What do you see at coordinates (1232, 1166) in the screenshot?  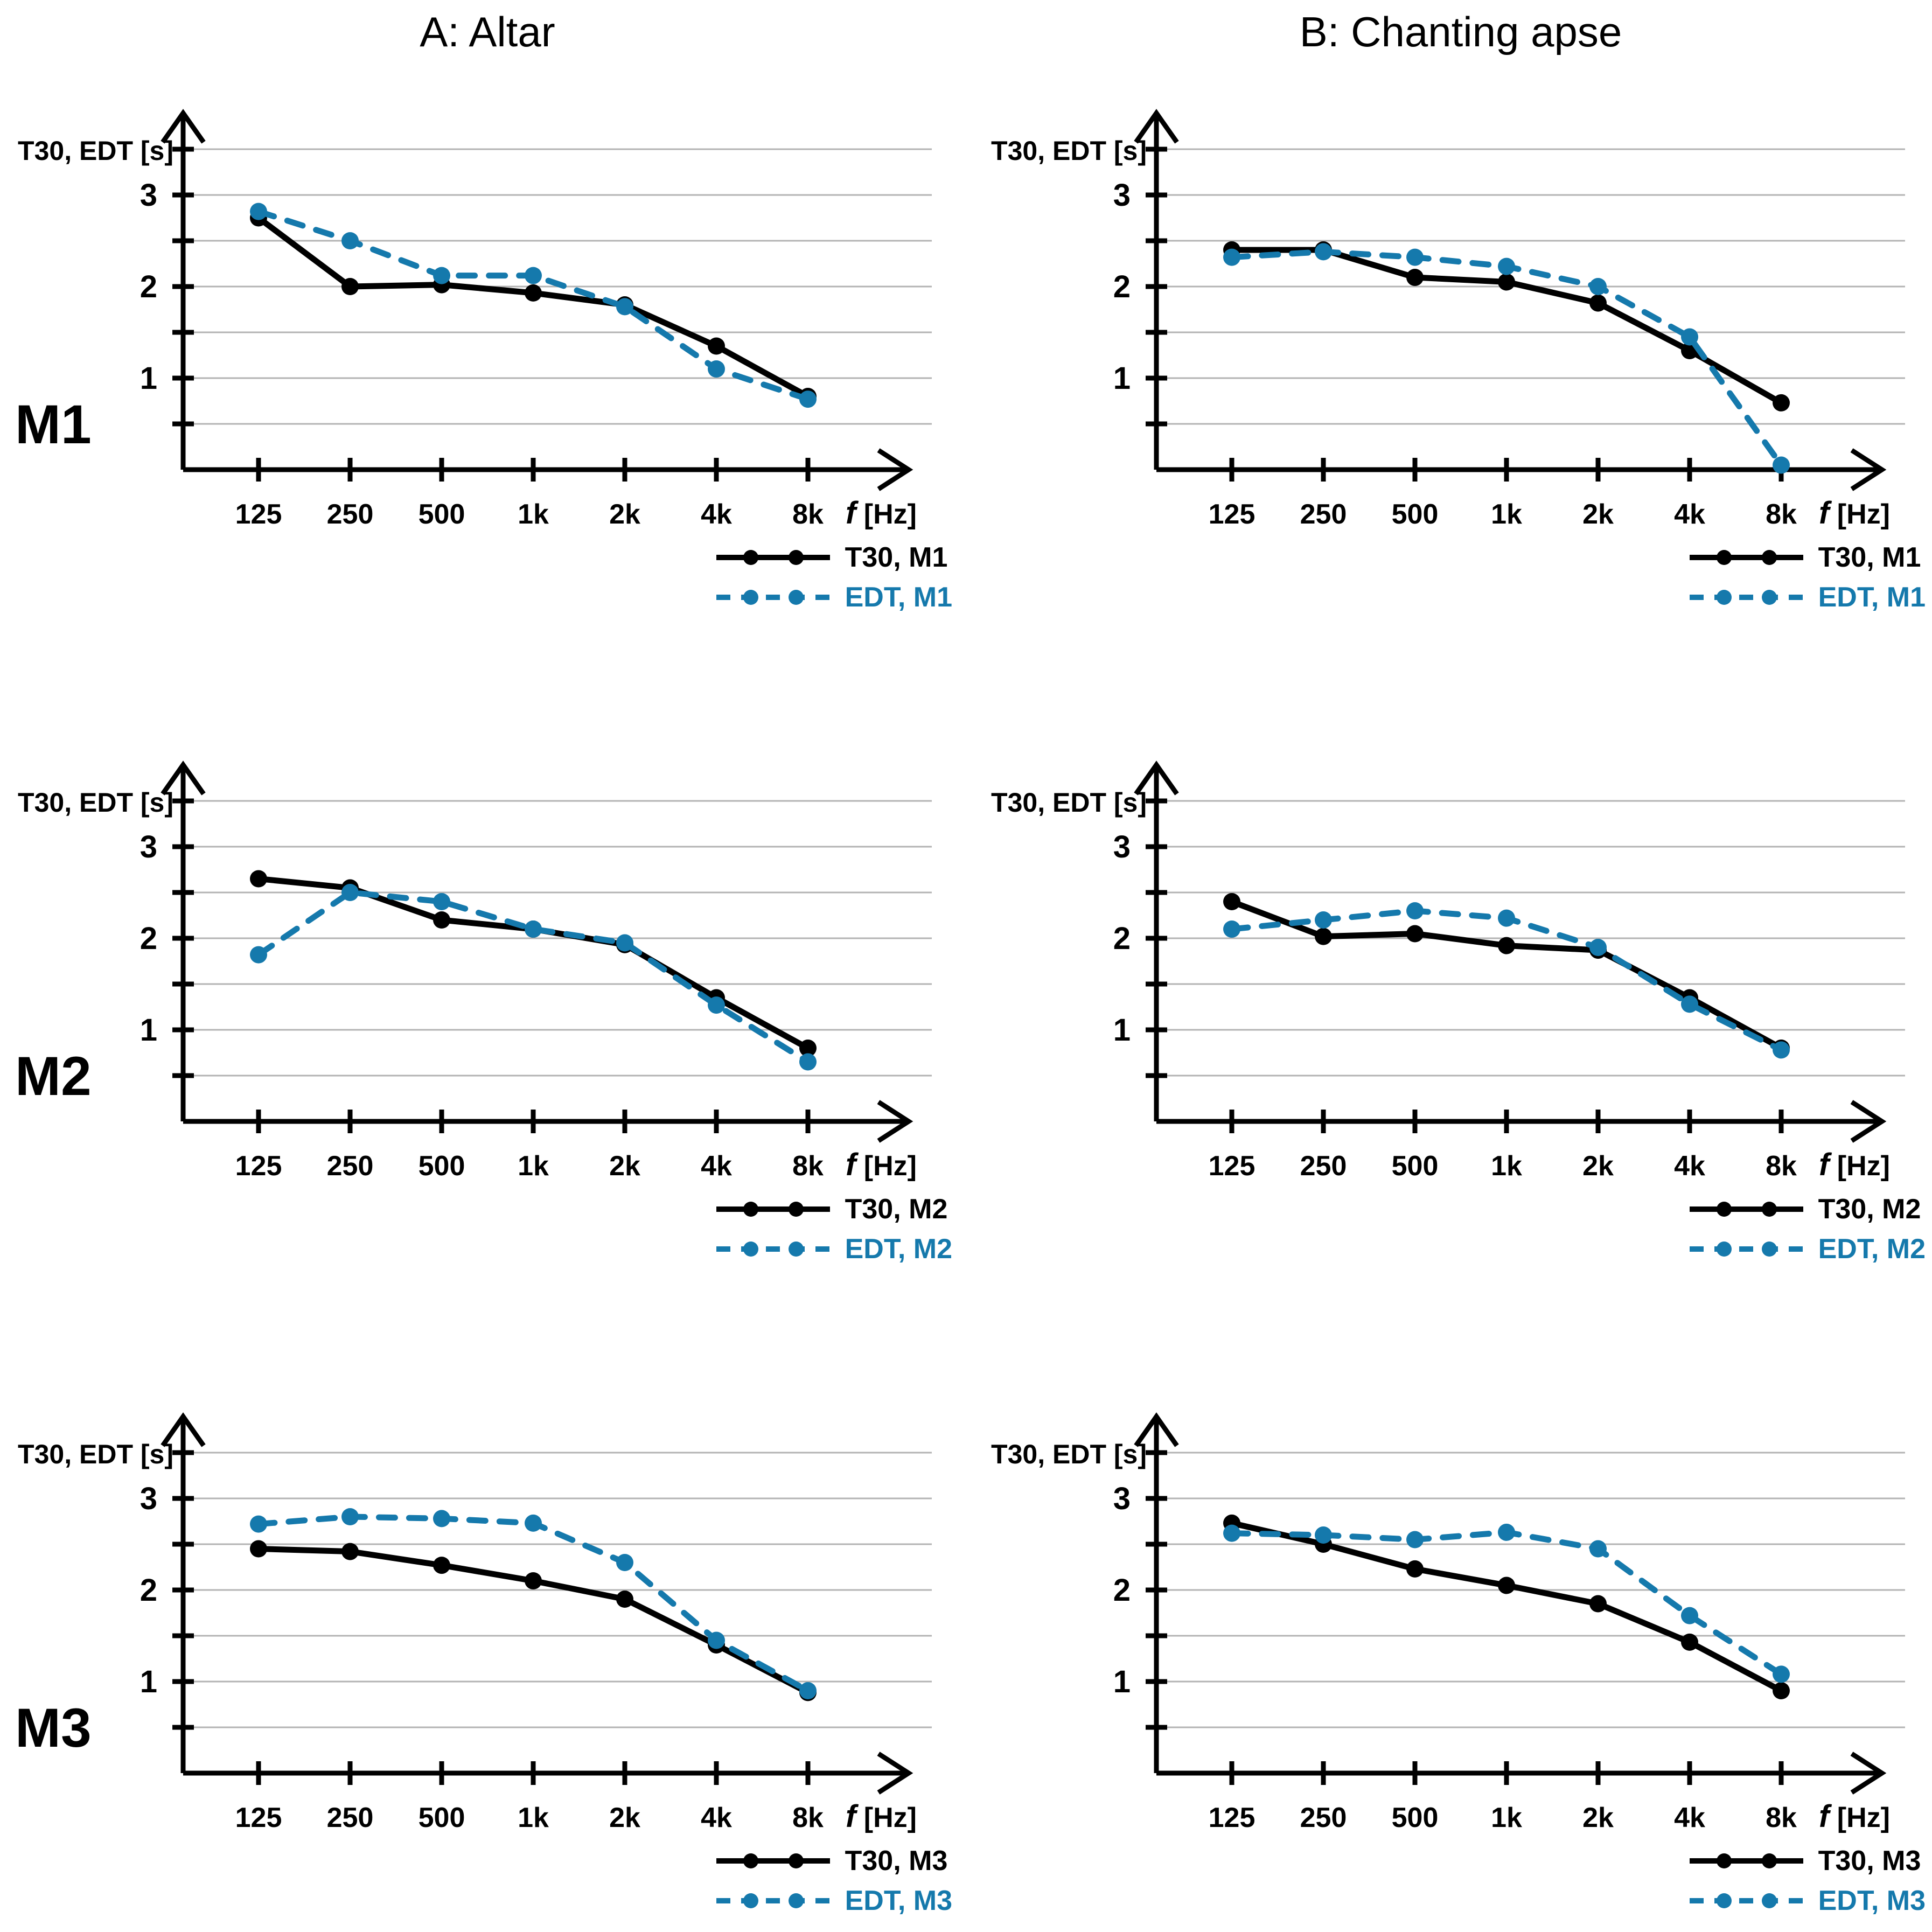 I see `x-tick-label: 125` at bounding box center [1232, 1166].